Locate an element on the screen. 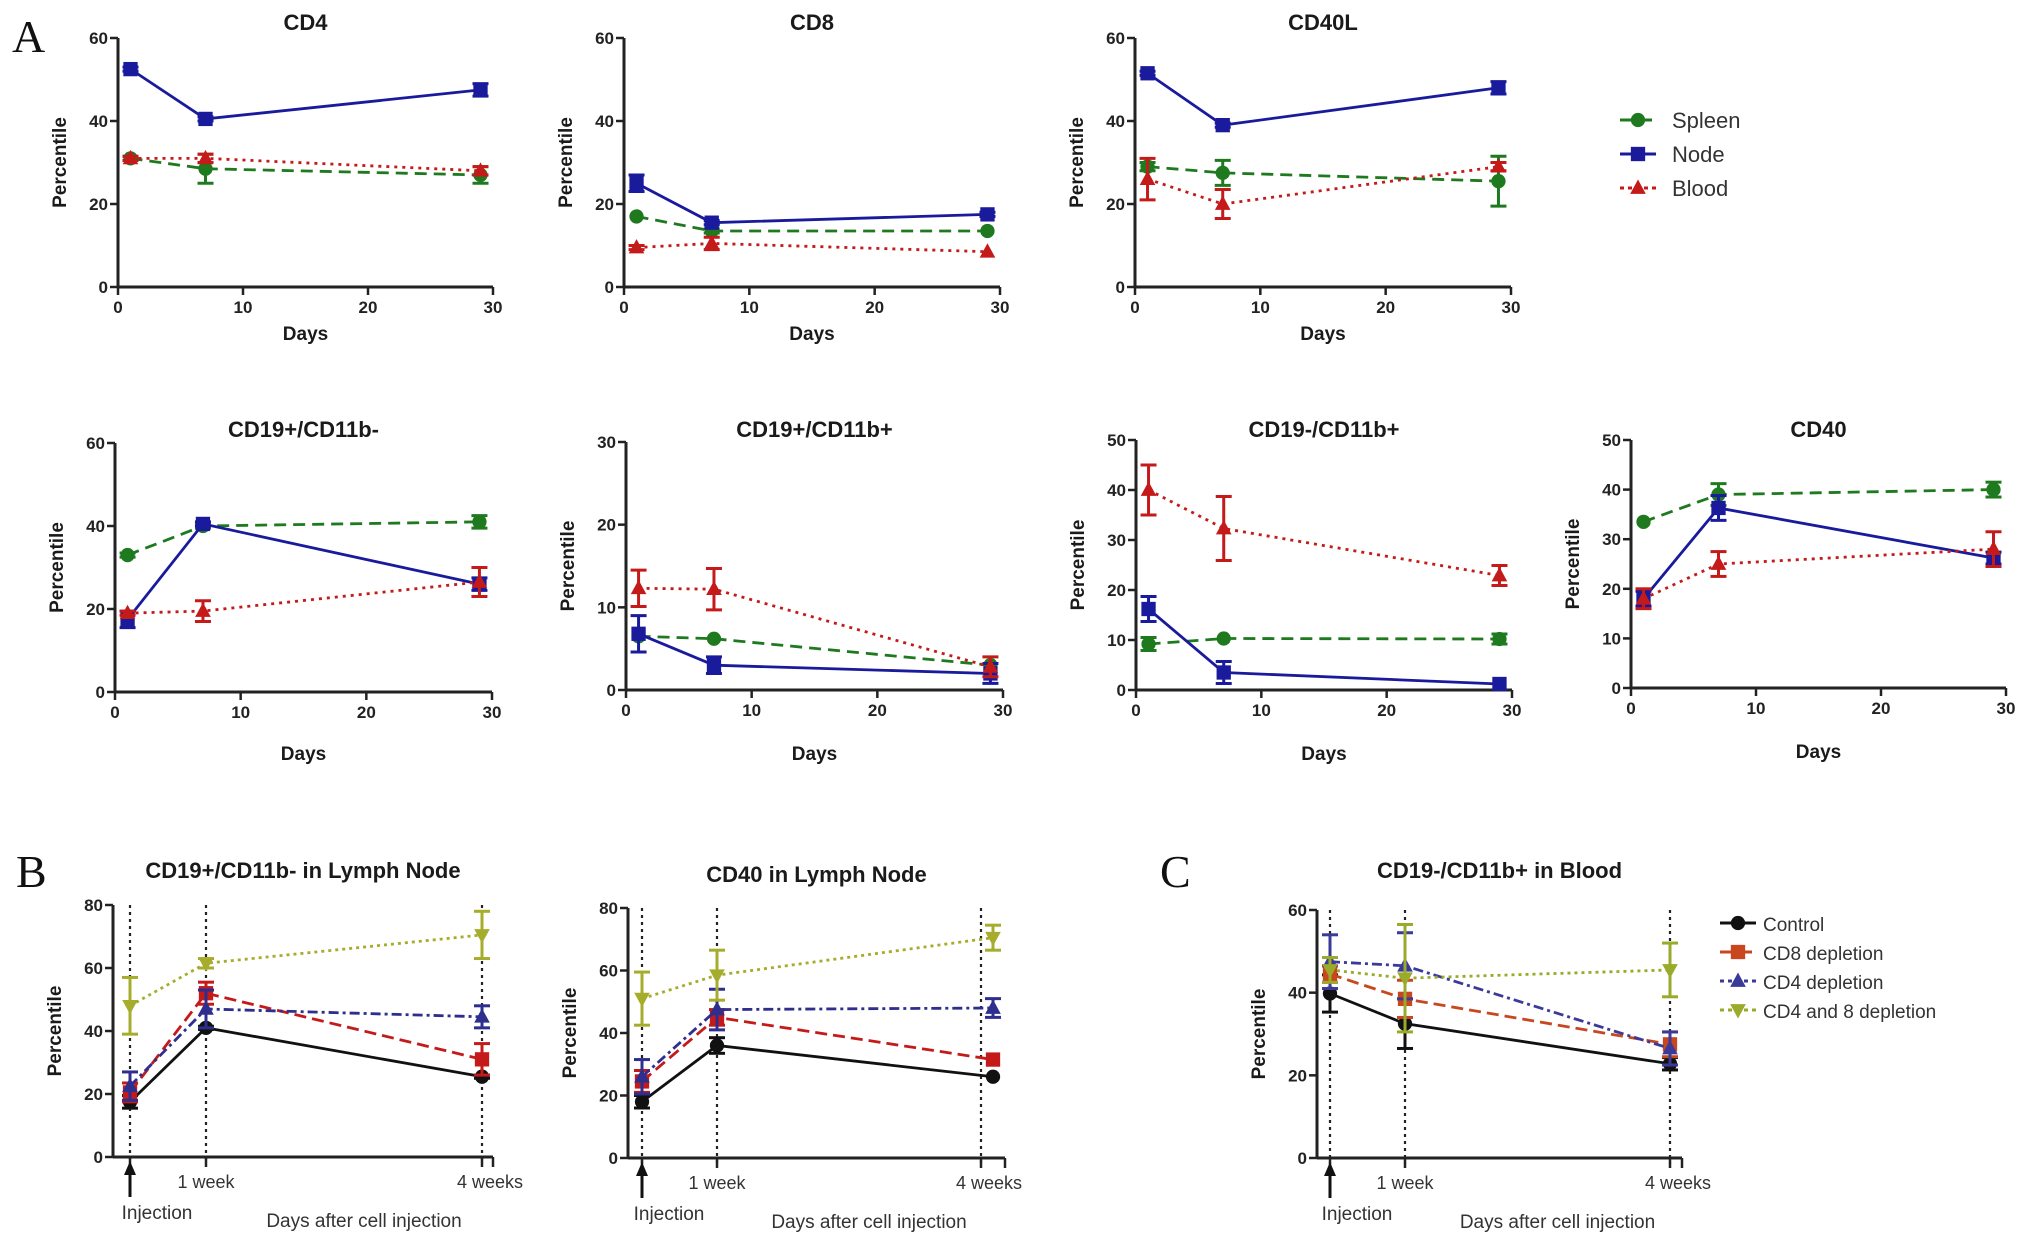 This screenshot has height=1245, width=2031. series-blood is located at coordinates (814, 622).